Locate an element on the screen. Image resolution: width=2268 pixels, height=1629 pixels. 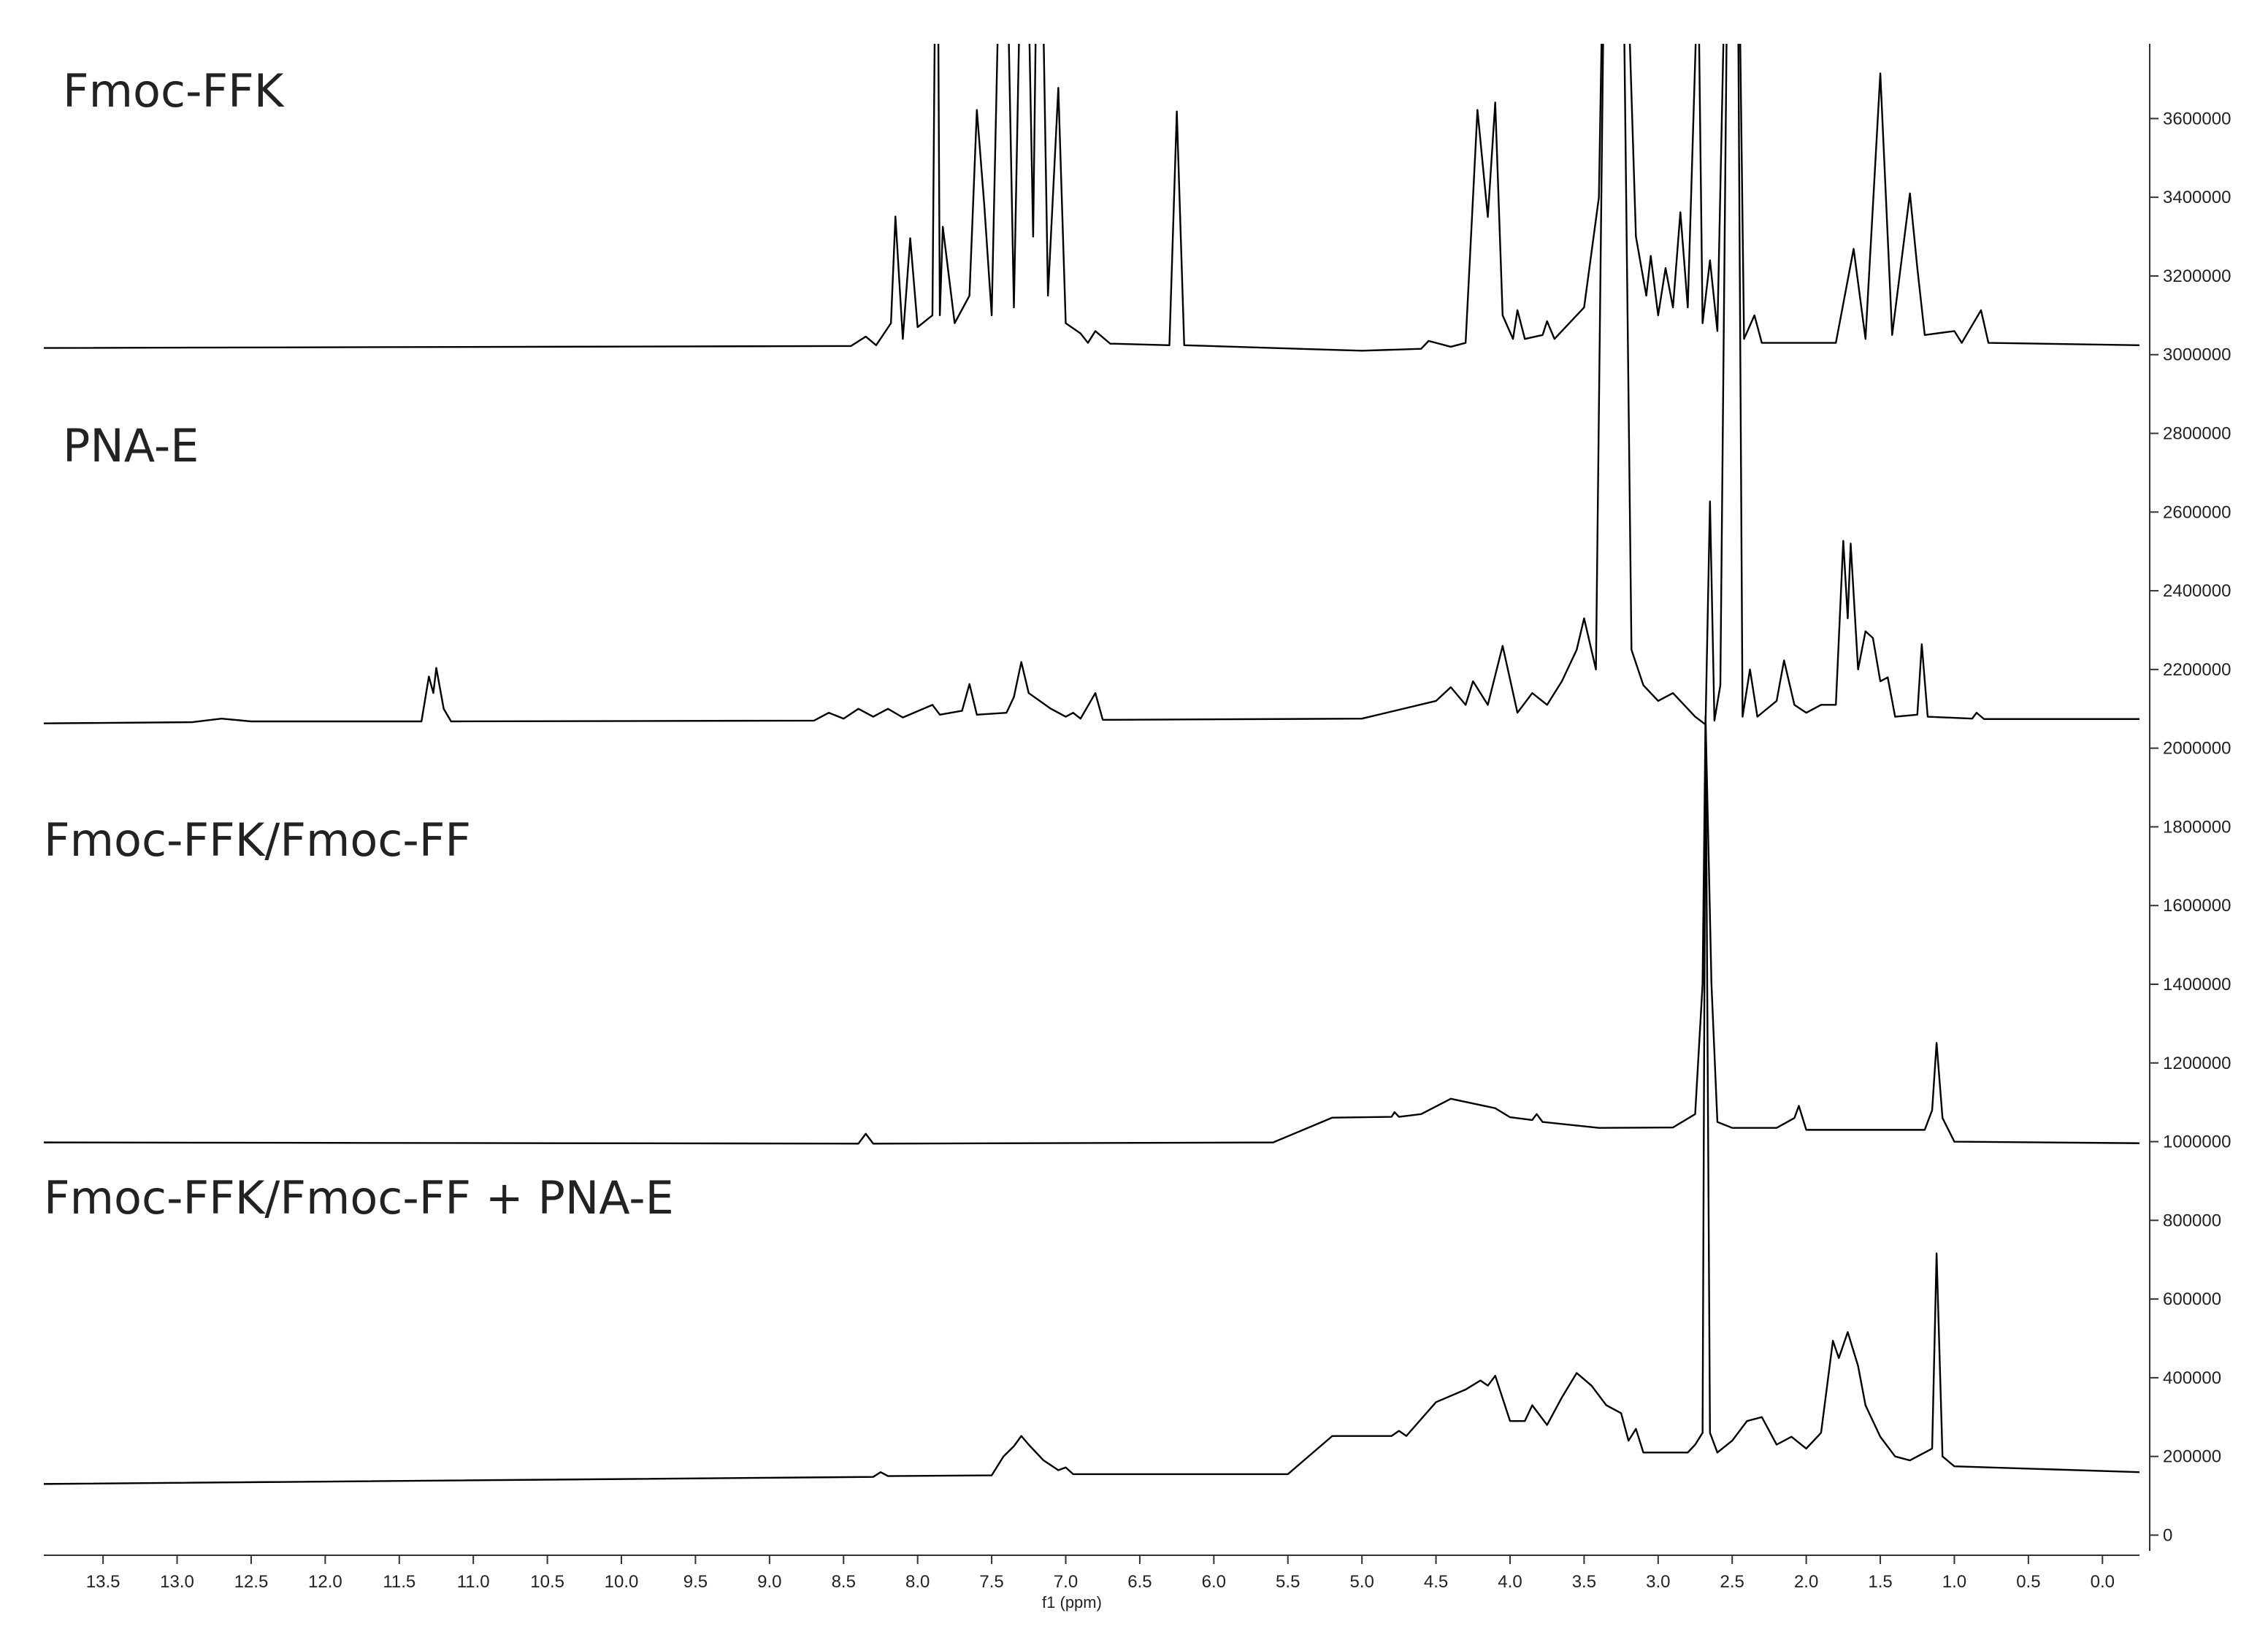
x-tick-label: 6.0 is located at coordinates (1214, 1582).